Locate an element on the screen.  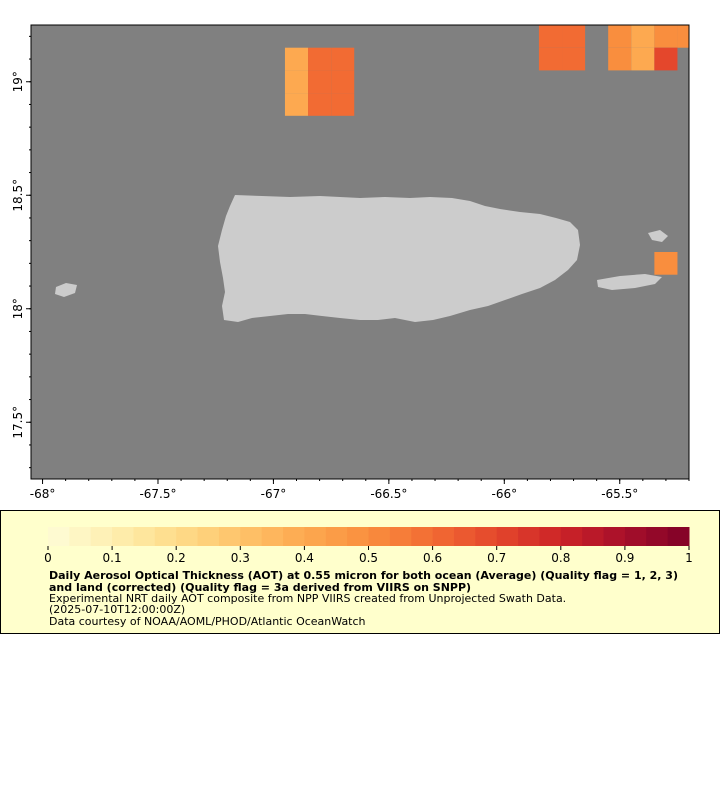
colorbar-tick-label: 0.9 is located at coordinates (624, 558).